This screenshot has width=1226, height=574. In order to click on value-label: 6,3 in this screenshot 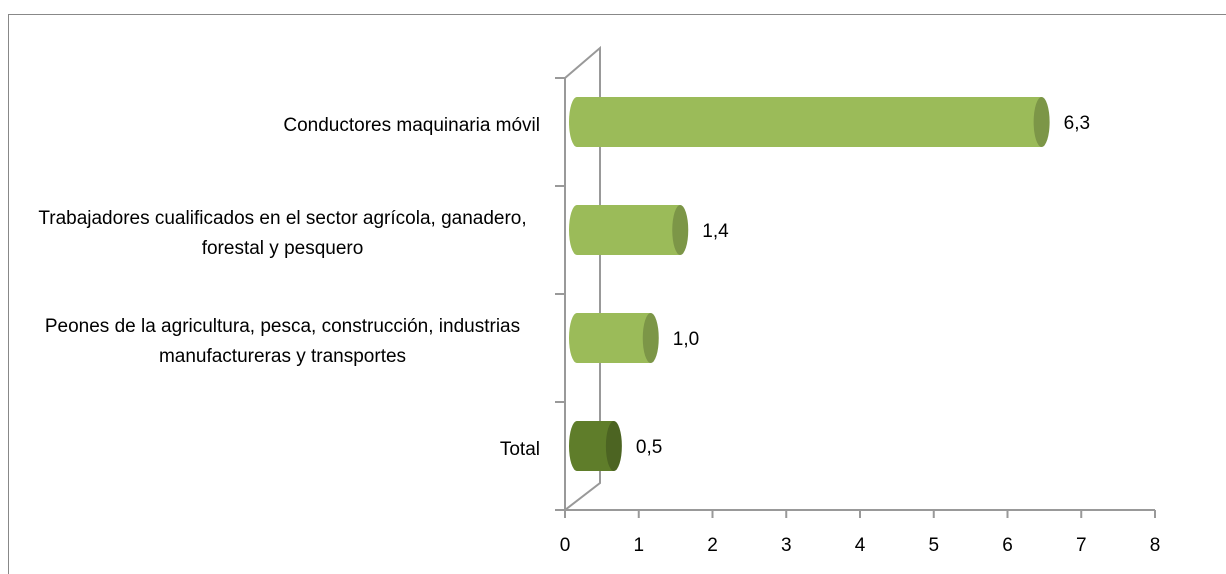, I will do `click(1077, 123)`.